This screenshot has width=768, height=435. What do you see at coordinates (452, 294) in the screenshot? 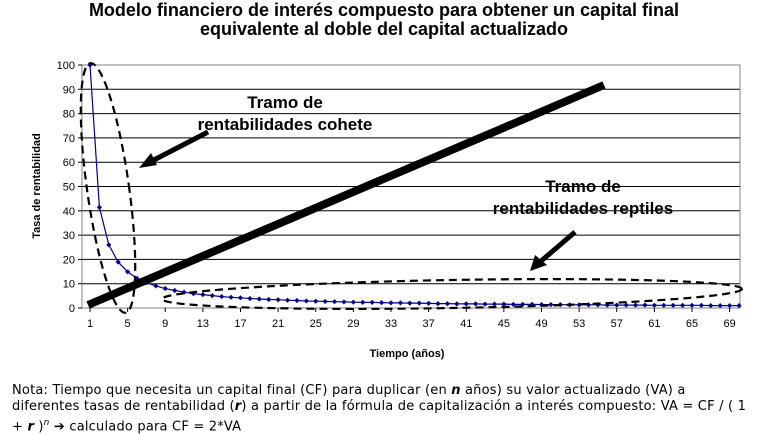
I see `reptile-ellipse` at bounding box center [452, 294].